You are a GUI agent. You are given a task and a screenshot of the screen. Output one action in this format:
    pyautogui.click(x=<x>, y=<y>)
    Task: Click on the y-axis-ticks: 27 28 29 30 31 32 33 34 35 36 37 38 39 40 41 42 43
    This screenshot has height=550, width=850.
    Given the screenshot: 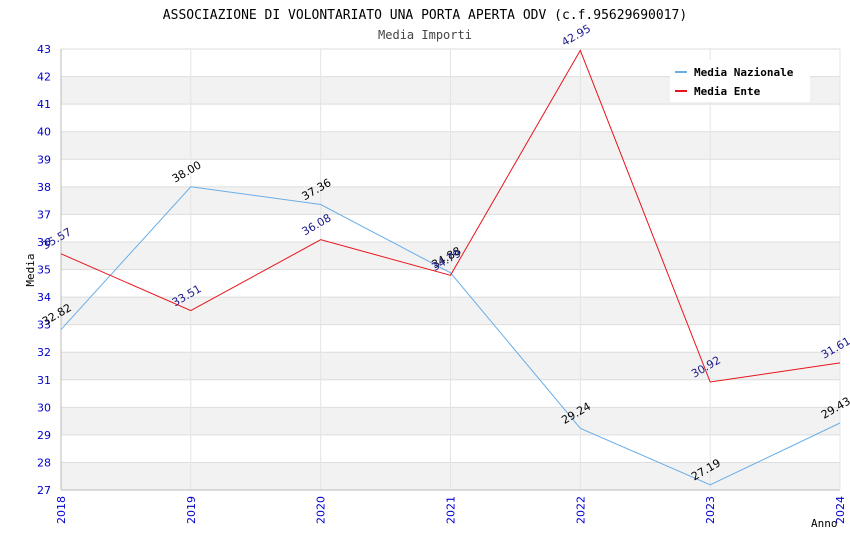 What is the action you would take?
    pyautogui.click(x=44, y=270)
    